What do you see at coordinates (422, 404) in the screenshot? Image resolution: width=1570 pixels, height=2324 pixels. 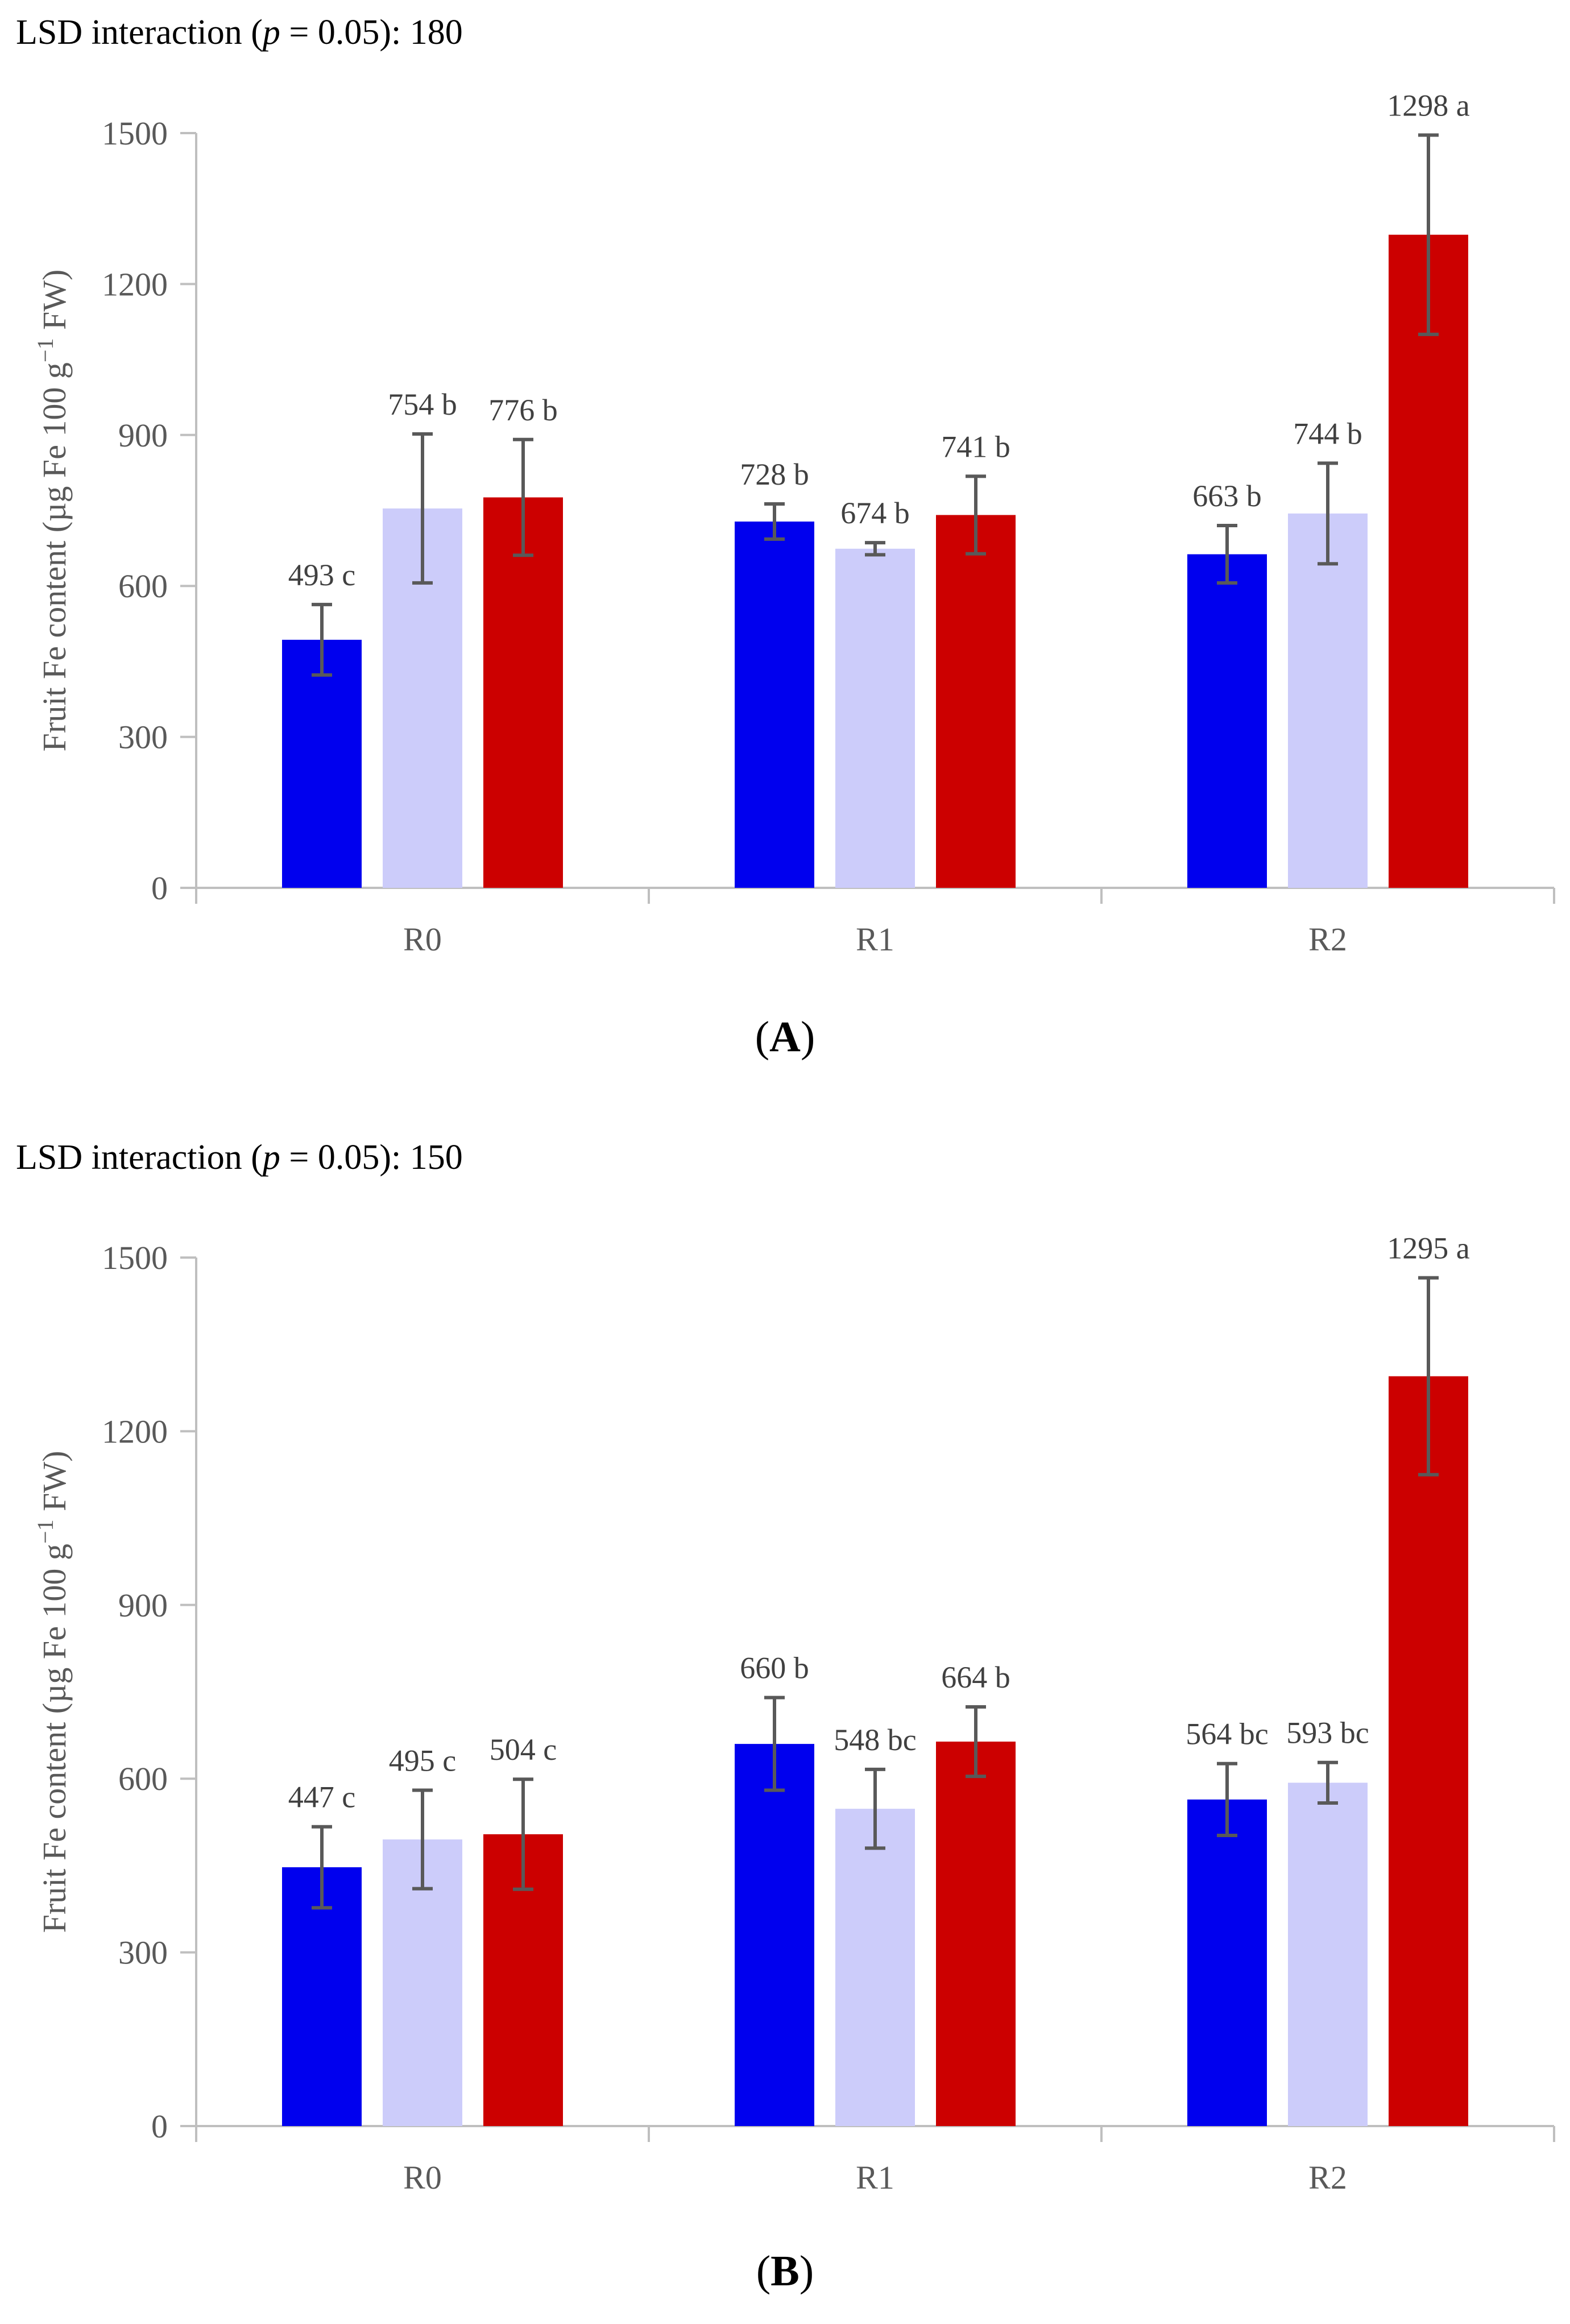 I see `data-label: 754 b` at bounding box center [422, 404].